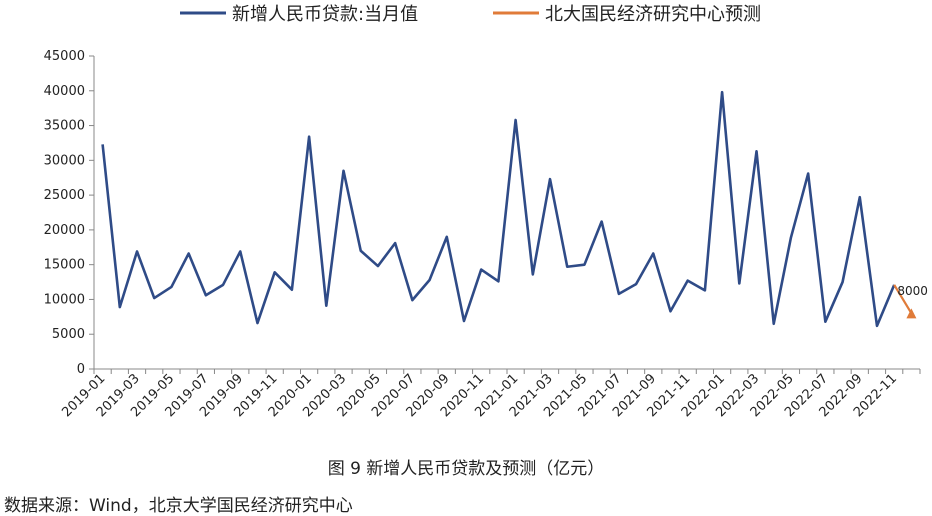 This screenshot has width=932, height=516. I want to click on y-tick-label: 25000, so click(64, 195).